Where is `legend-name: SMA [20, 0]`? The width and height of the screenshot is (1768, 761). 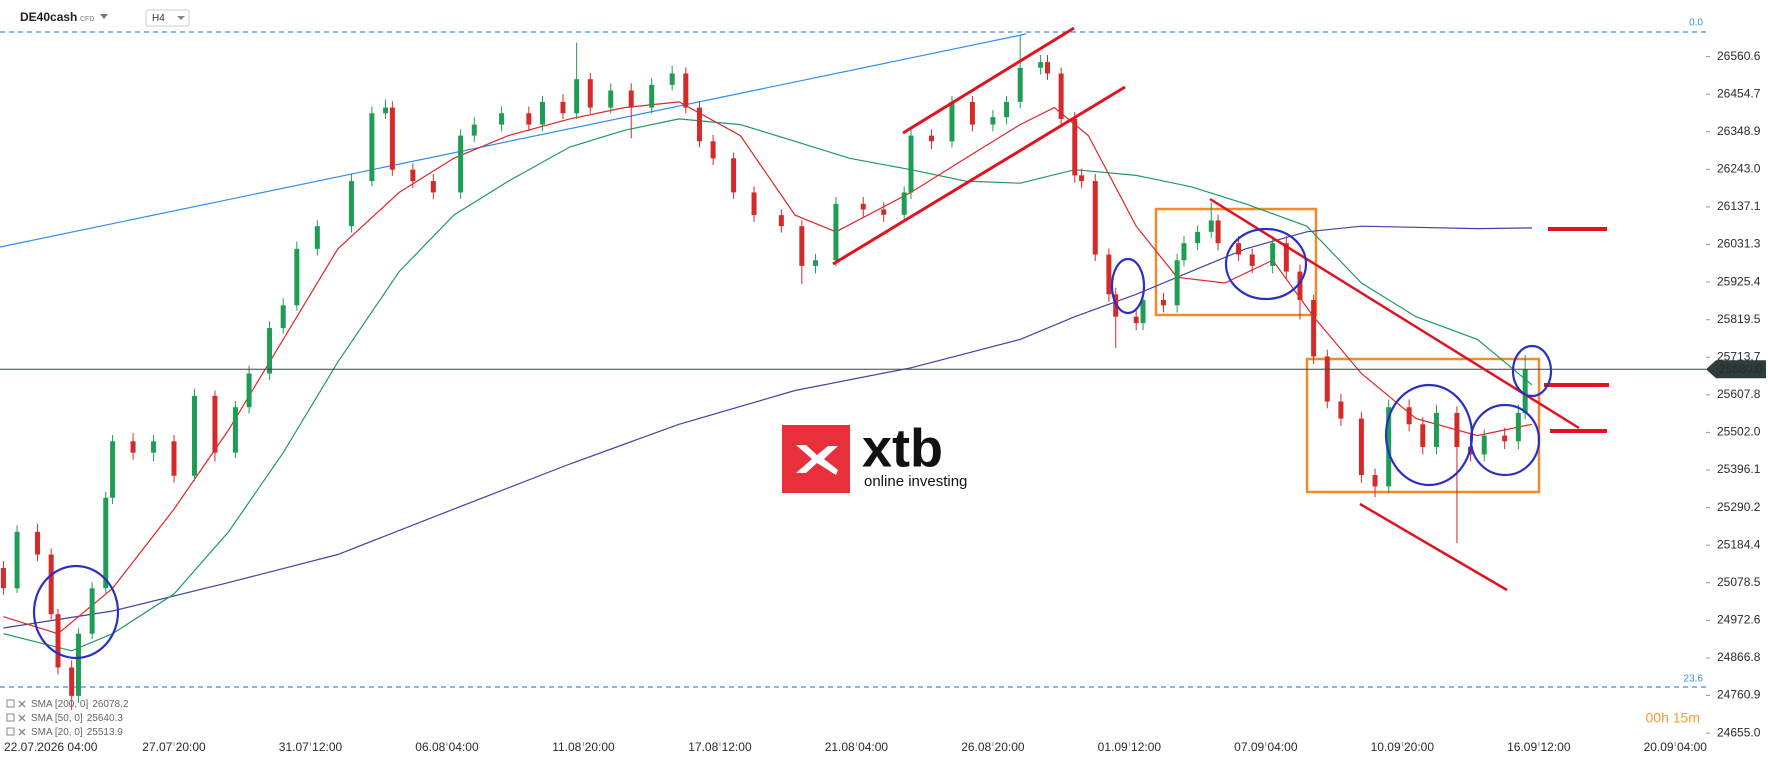
legend-name: SMA [20, 0] is located at coordinates (57, 732).